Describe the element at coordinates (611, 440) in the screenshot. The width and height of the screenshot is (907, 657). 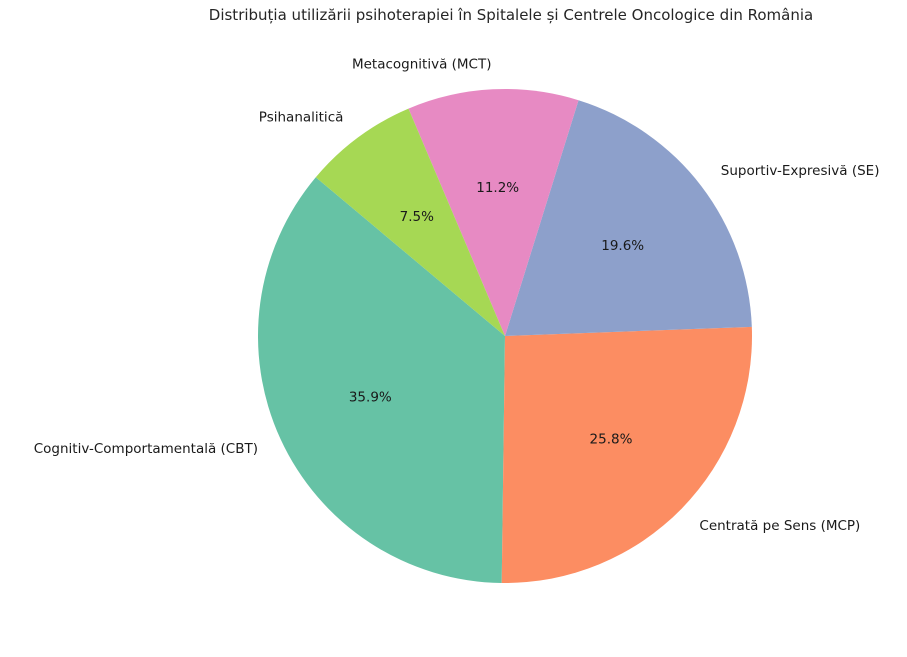
I see `slice-pct-mcp: 25.8%` at that location.